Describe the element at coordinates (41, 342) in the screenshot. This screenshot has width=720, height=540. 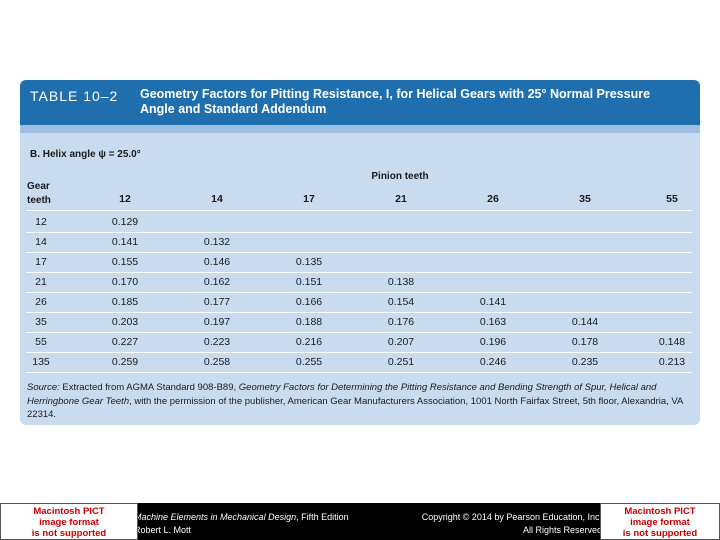
I see `row-label: 55` at that location.